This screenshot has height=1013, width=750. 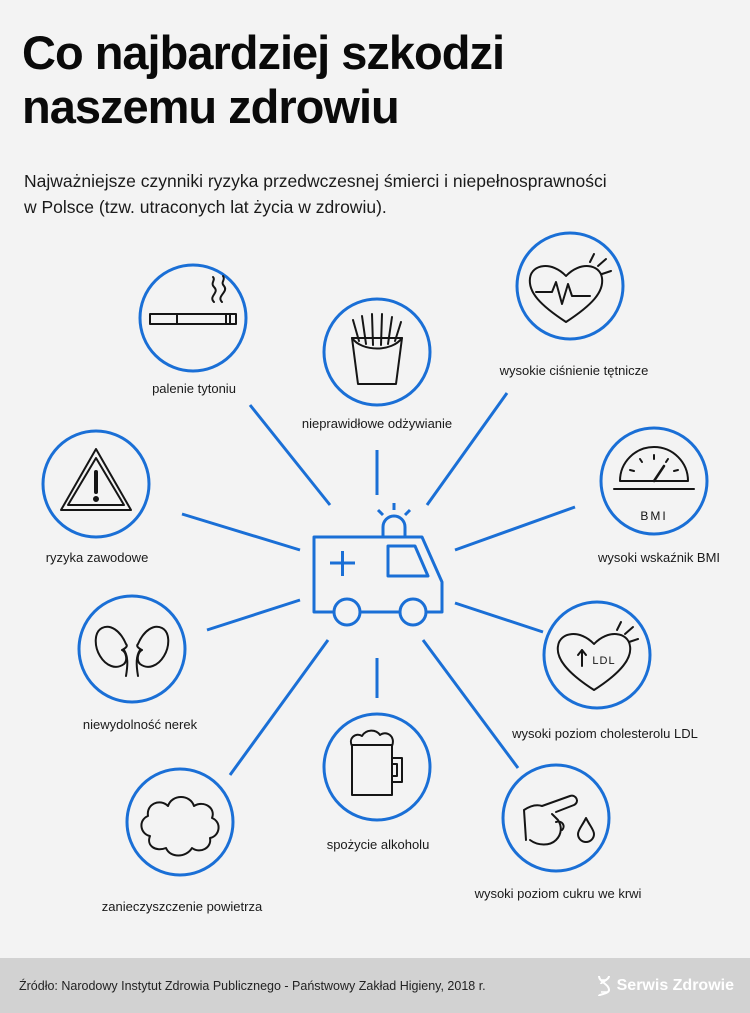 I want to click on brand-name: Serwis Zdrowie, so click(x=675, y=985).